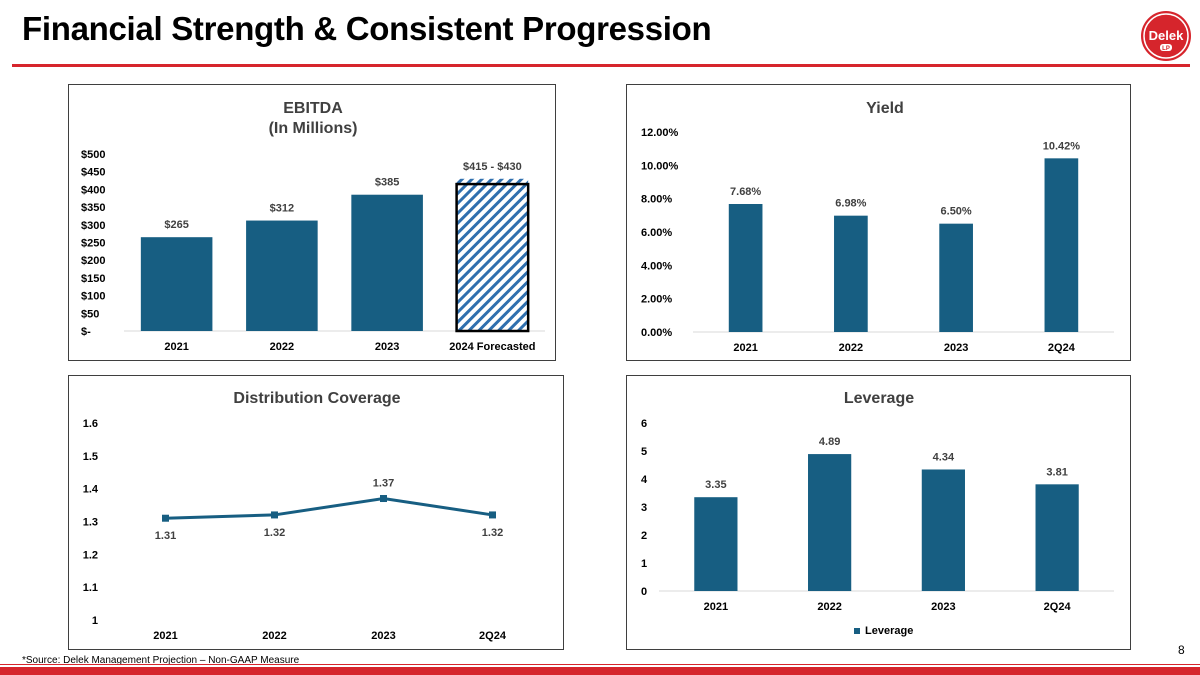 The image size is (1200, 675). What do you see at coordinates (165, 636) in the screenshot?
I see `coverage-x-label: 2021` at bounding box center [165, 636].